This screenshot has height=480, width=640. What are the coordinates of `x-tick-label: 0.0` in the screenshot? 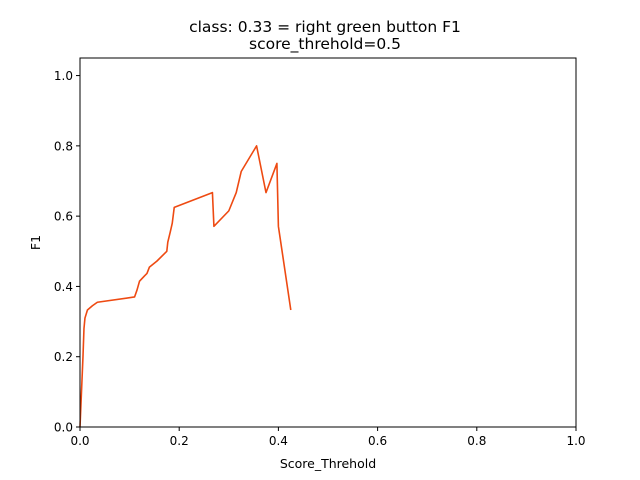 It's located at (79, 441).